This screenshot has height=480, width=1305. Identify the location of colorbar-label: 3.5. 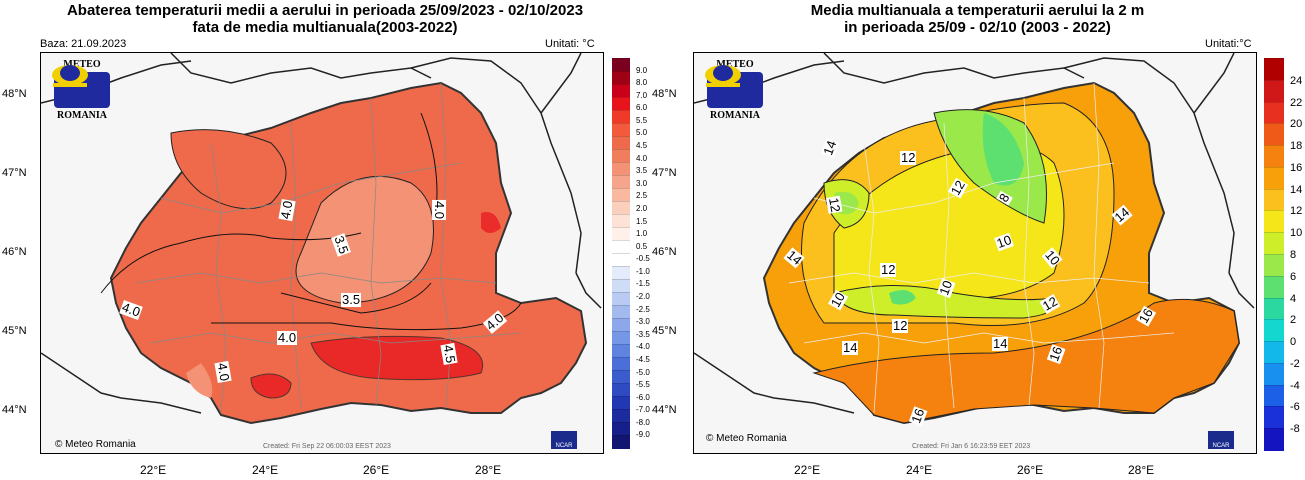
(642, 171).